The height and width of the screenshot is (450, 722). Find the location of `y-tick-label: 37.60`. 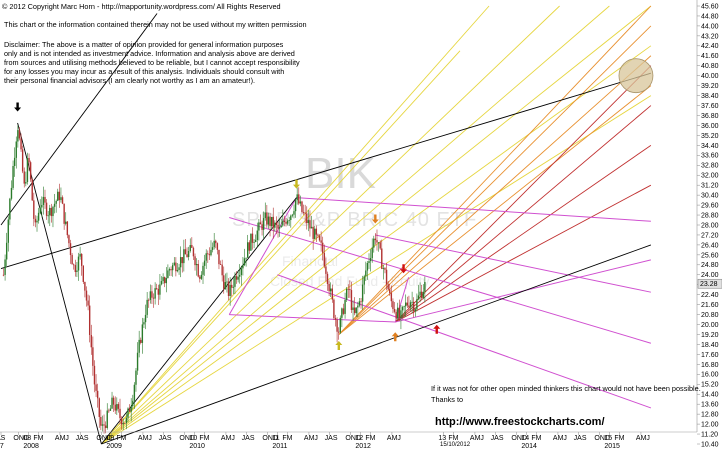

y-tick-label: 37.60 is located at coordinates (710, 106).